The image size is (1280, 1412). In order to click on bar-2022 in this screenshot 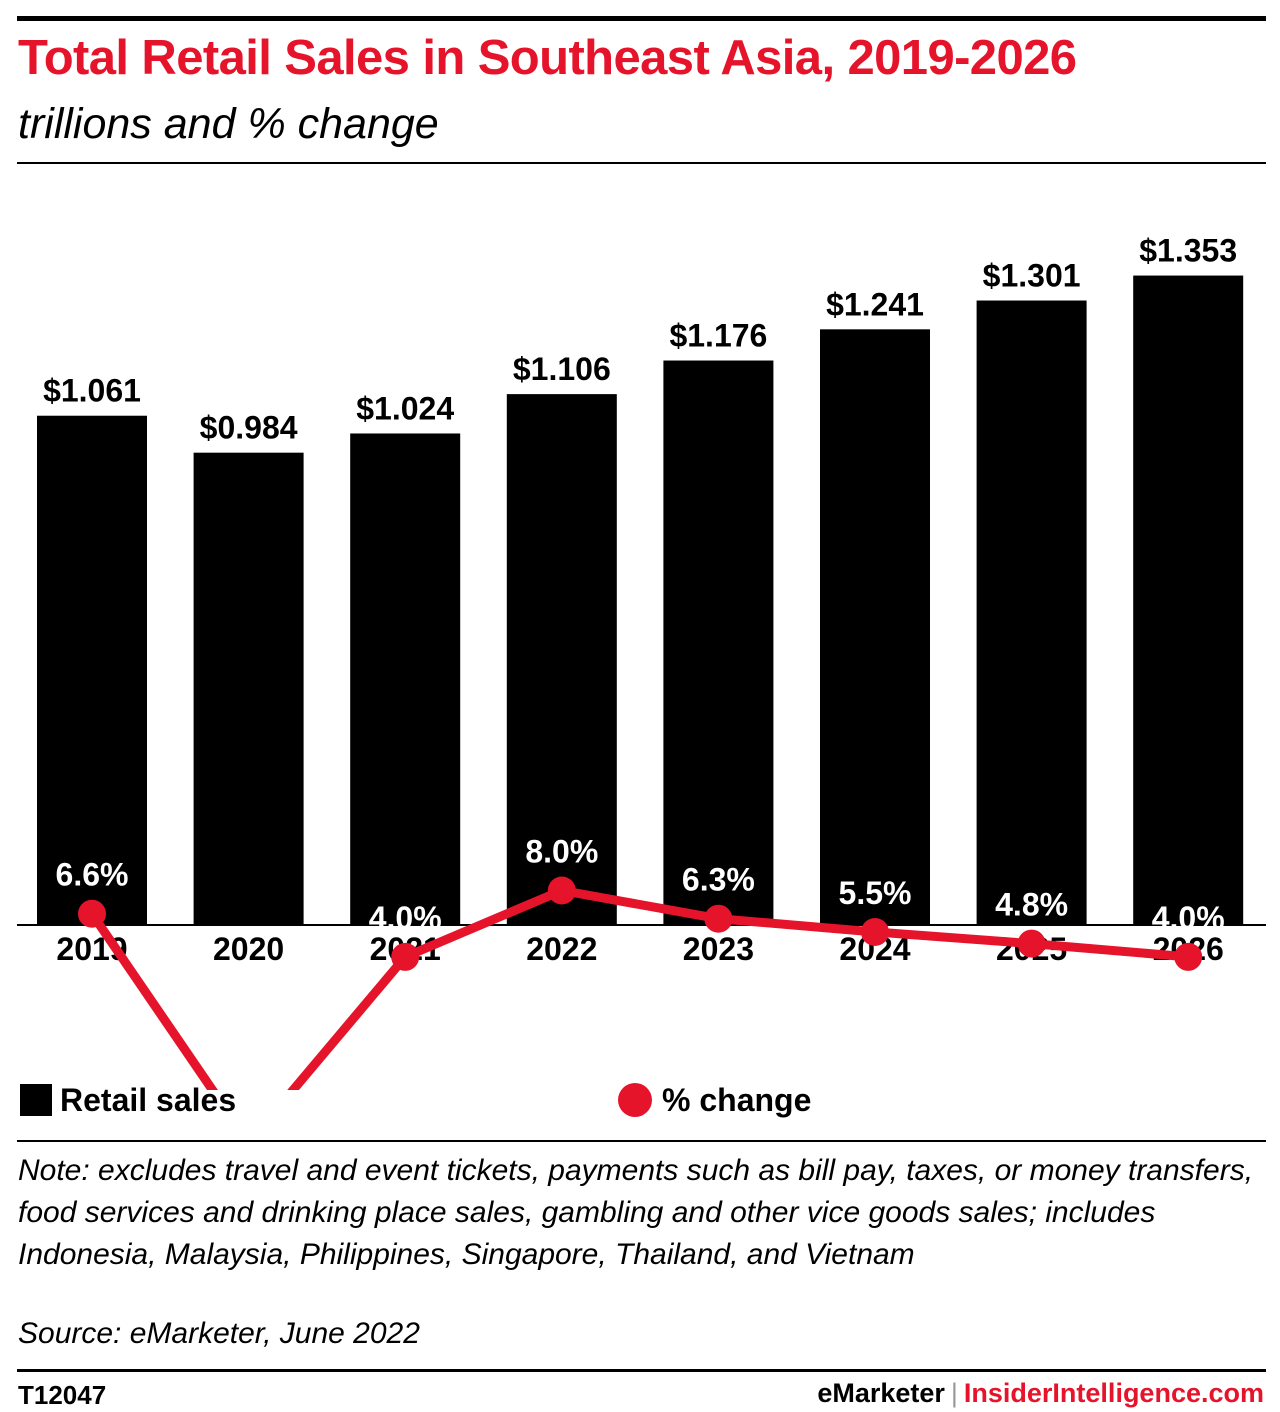, I will do `click(561, 659)`.